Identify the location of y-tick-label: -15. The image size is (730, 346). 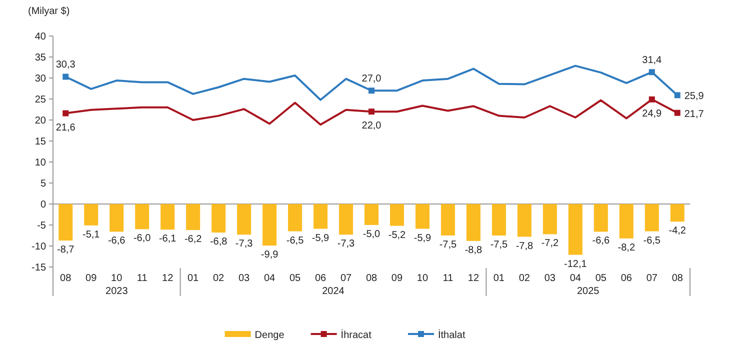
(39, 268).